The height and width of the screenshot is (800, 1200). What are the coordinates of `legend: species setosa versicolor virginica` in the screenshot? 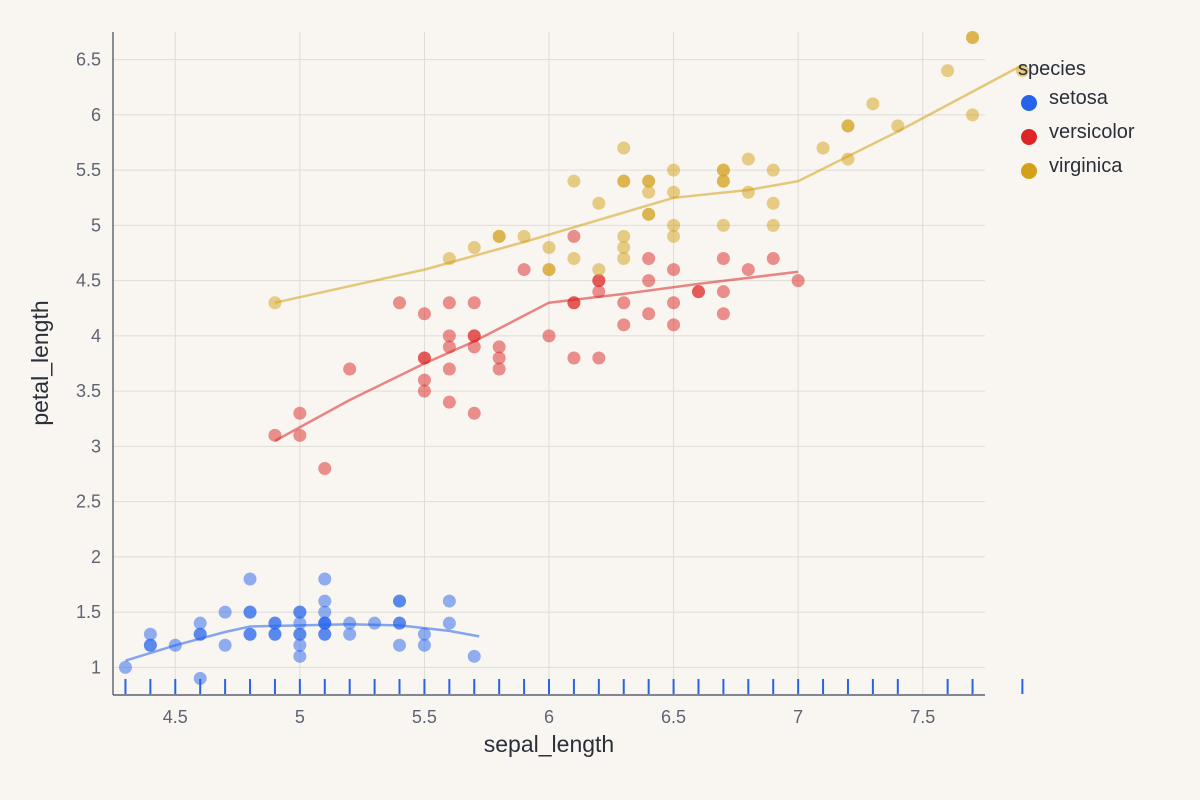 It's located at (1076, 118).